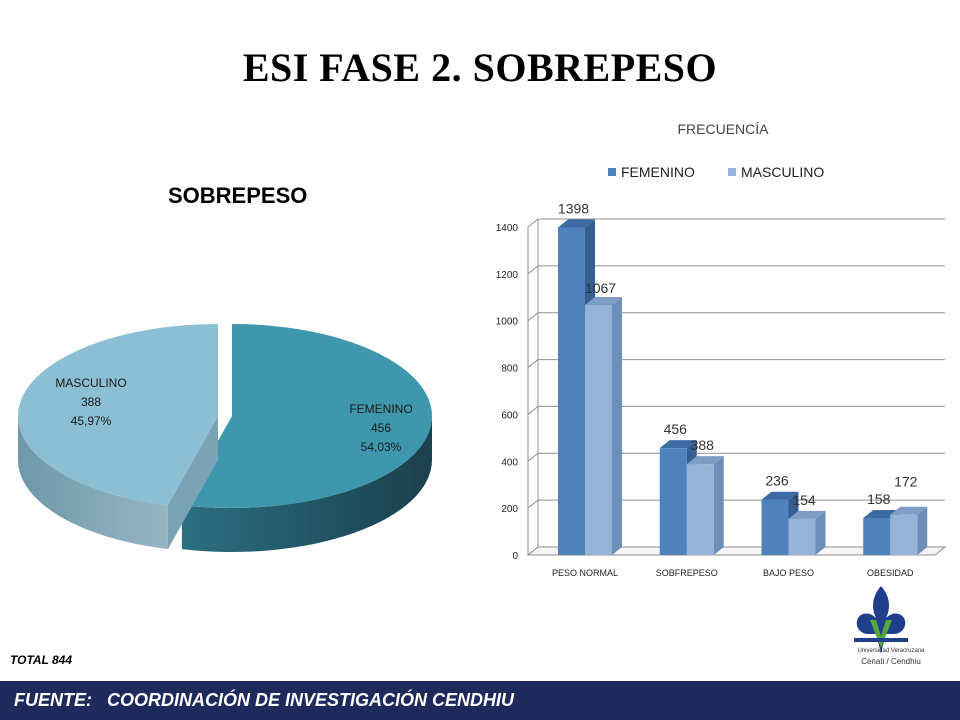 This screenshot has height=720, width=960. What do you see at coordinates (91, 383) in the screenshot?
I see `pie-label-masculino-name: MASCULINO` at bounding box center [91, 383].